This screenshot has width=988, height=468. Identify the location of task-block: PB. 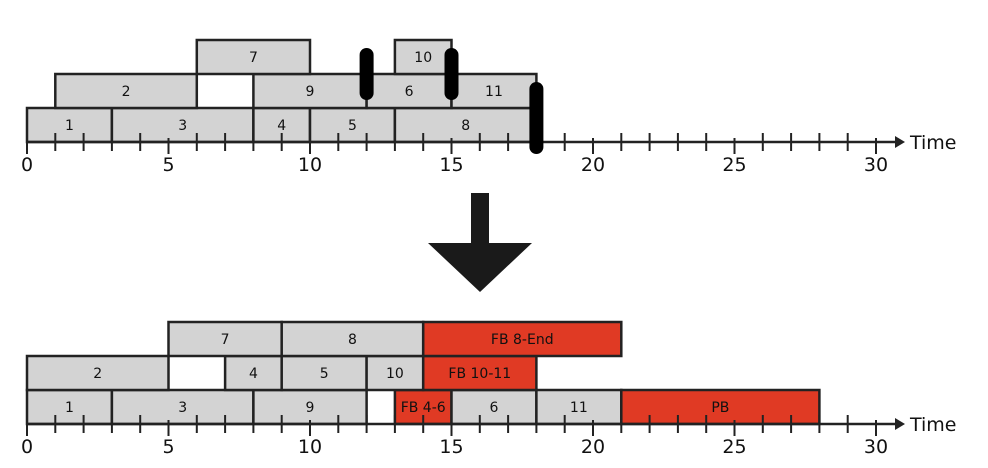
(720, 407).